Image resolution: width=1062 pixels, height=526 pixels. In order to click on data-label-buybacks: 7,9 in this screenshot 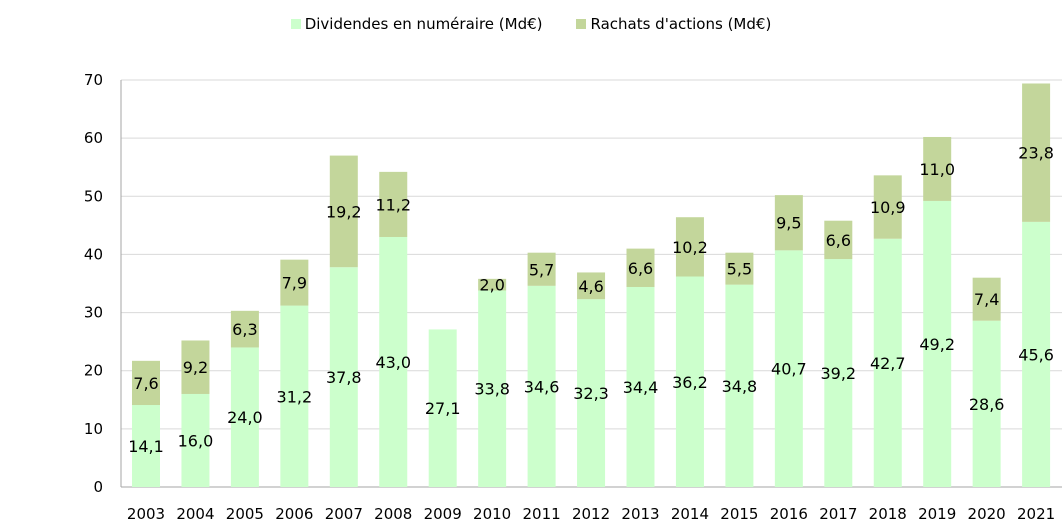, I will do `click(294, 283)`.